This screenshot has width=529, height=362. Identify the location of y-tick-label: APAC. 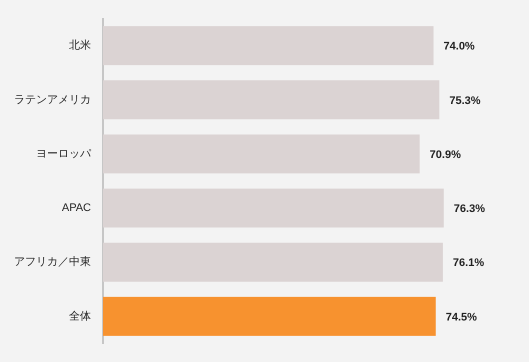
(77, 208).